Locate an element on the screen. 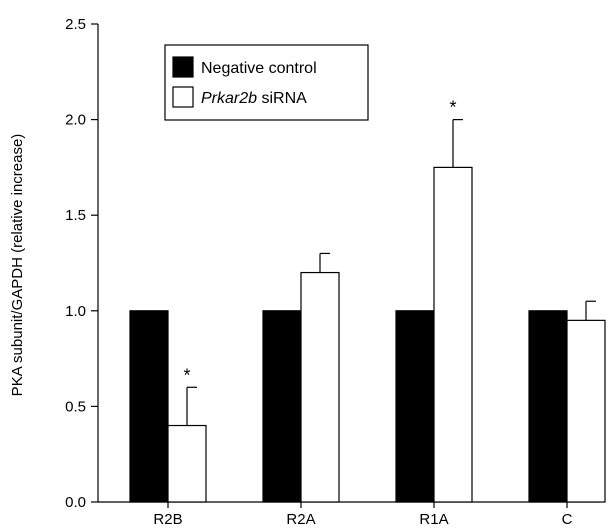 The width and height of the screenshot is (608, 530). legend-label: Negative control is located at coordinates (259, 68).